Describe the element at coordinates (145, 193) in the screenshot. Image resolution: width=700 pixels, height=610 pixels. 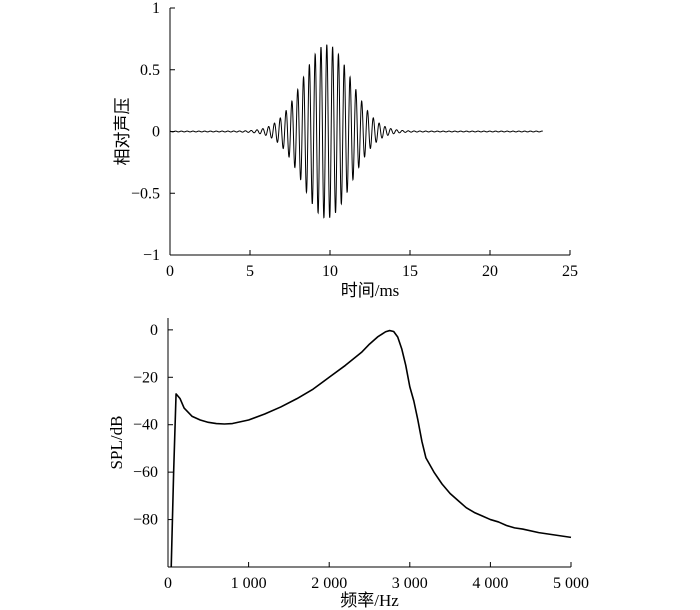
I see `y-tick-label: −0.5` at that location.